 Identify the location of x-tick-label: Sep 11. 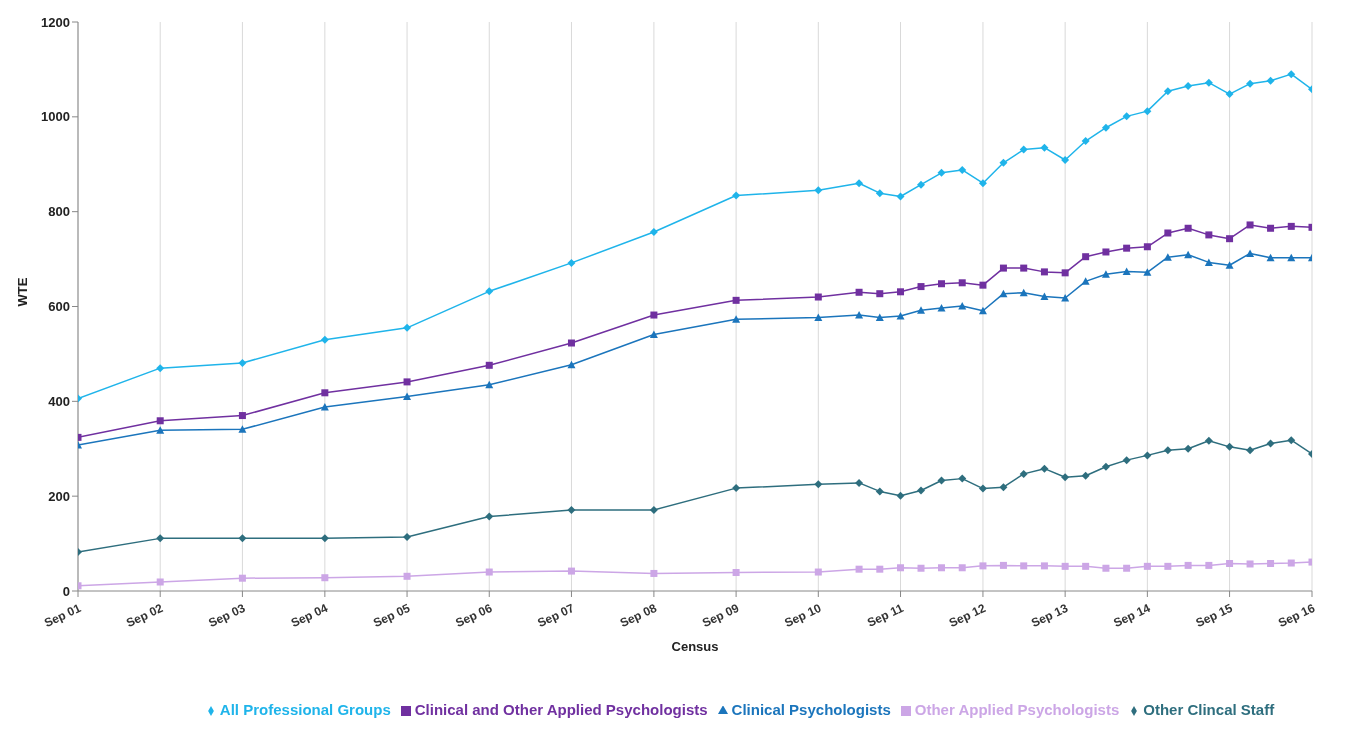
(885, 615).